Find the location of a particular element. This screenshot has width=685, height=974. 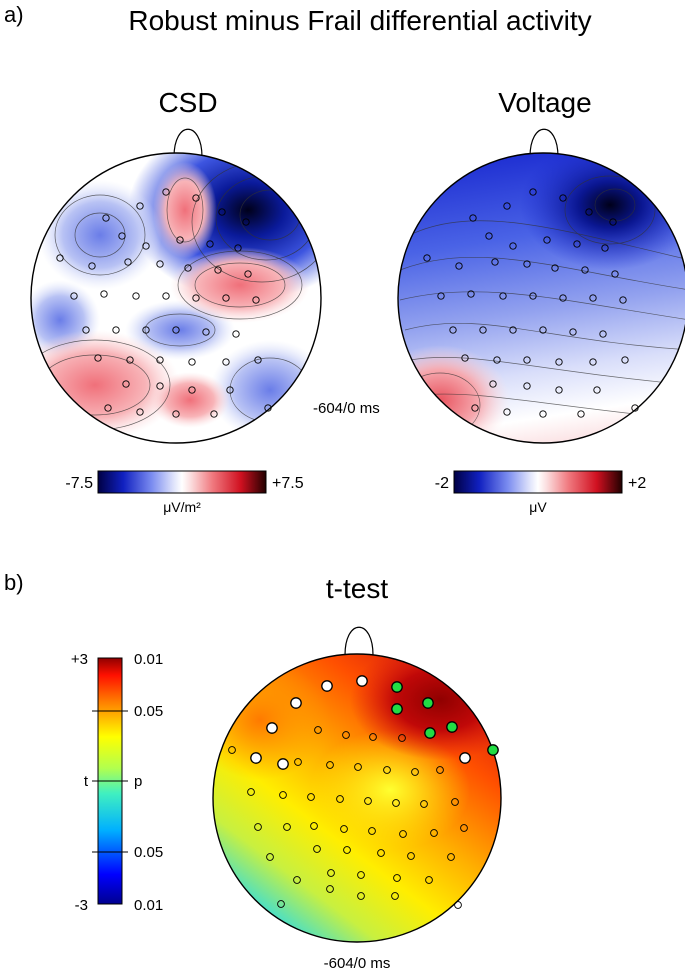

csd-colorbar-max: +7.5 is located at coordinates (288, 483).